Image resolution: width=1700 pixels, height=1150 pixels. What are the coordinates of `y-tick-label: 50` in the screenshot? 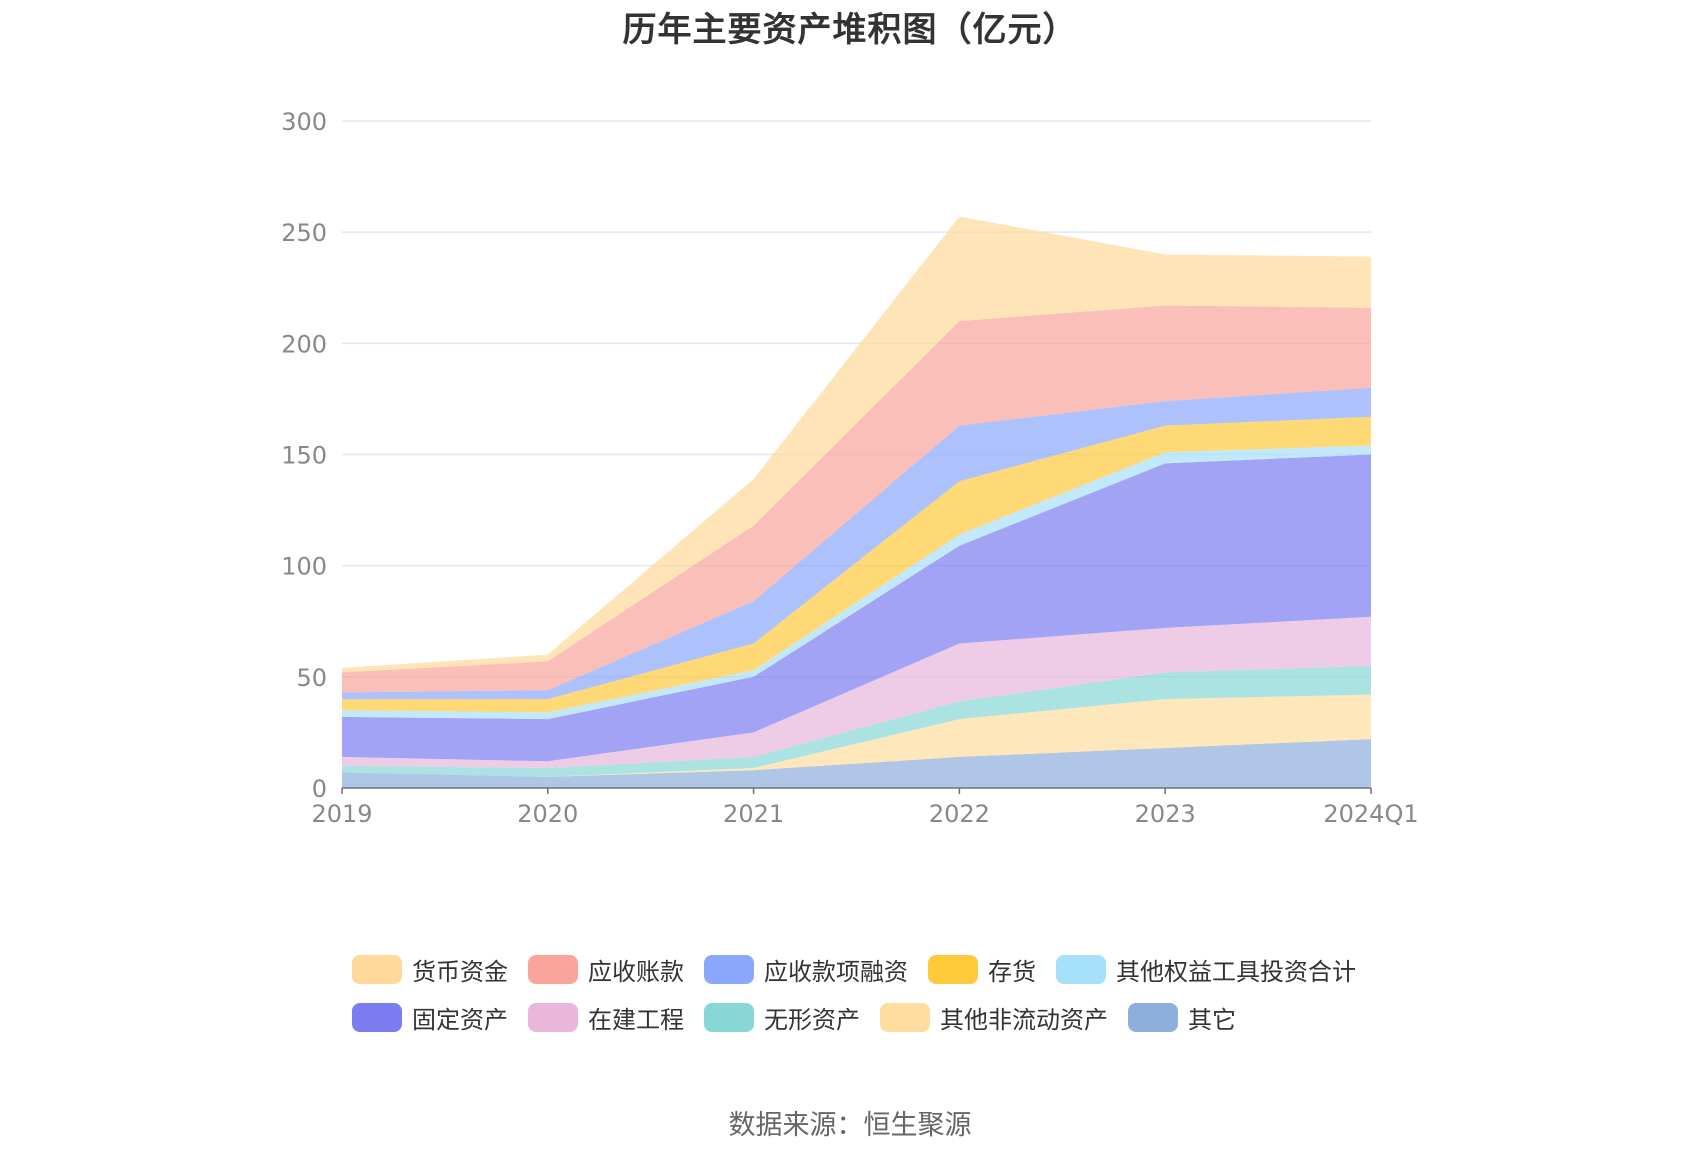 It's located at (311, 678).